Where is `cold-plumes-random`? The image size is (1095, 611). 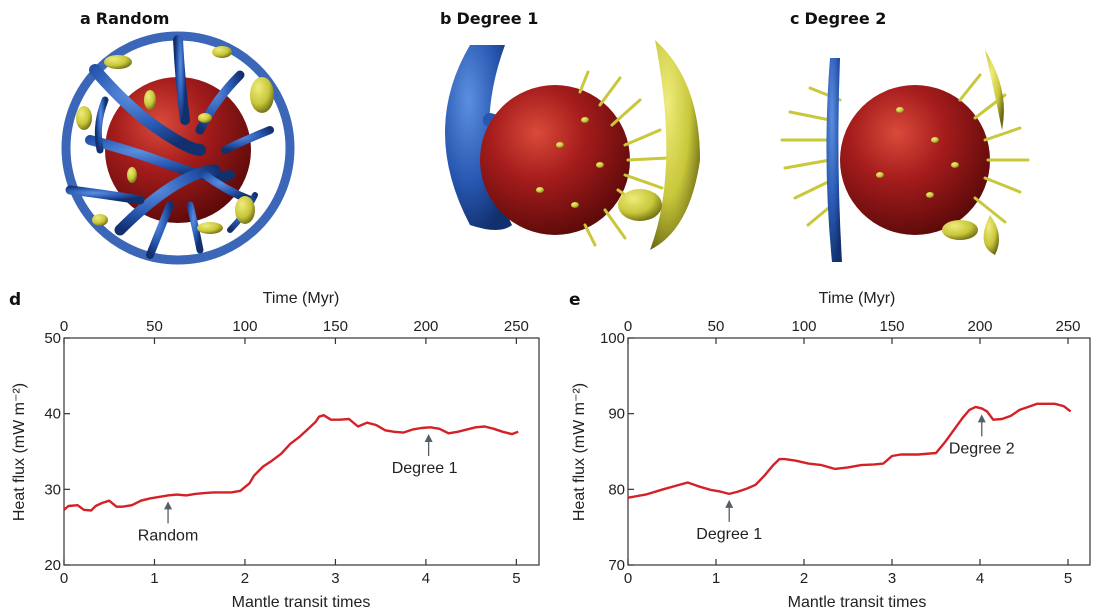 cold-plumes-random is located at coordinates (169, 147).